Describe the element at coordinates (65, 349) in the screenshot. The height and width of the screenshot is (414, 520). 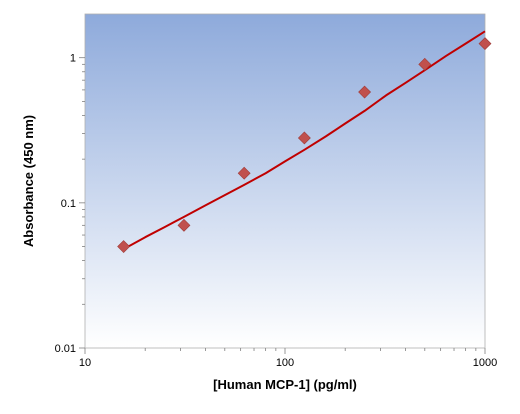
I see `y-tick-label: 0.01` at that location.